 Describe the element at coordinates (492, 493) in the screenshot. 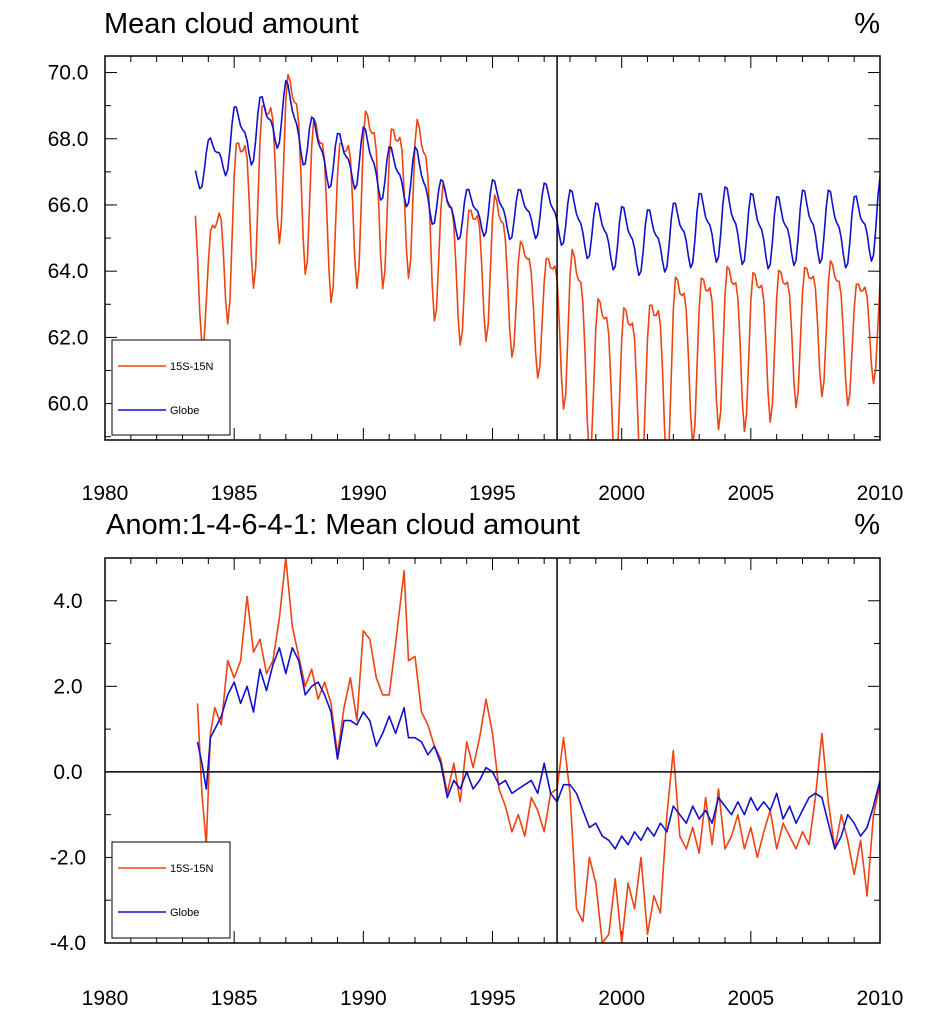

I see `p0-xtick-label: 1995` at that location.